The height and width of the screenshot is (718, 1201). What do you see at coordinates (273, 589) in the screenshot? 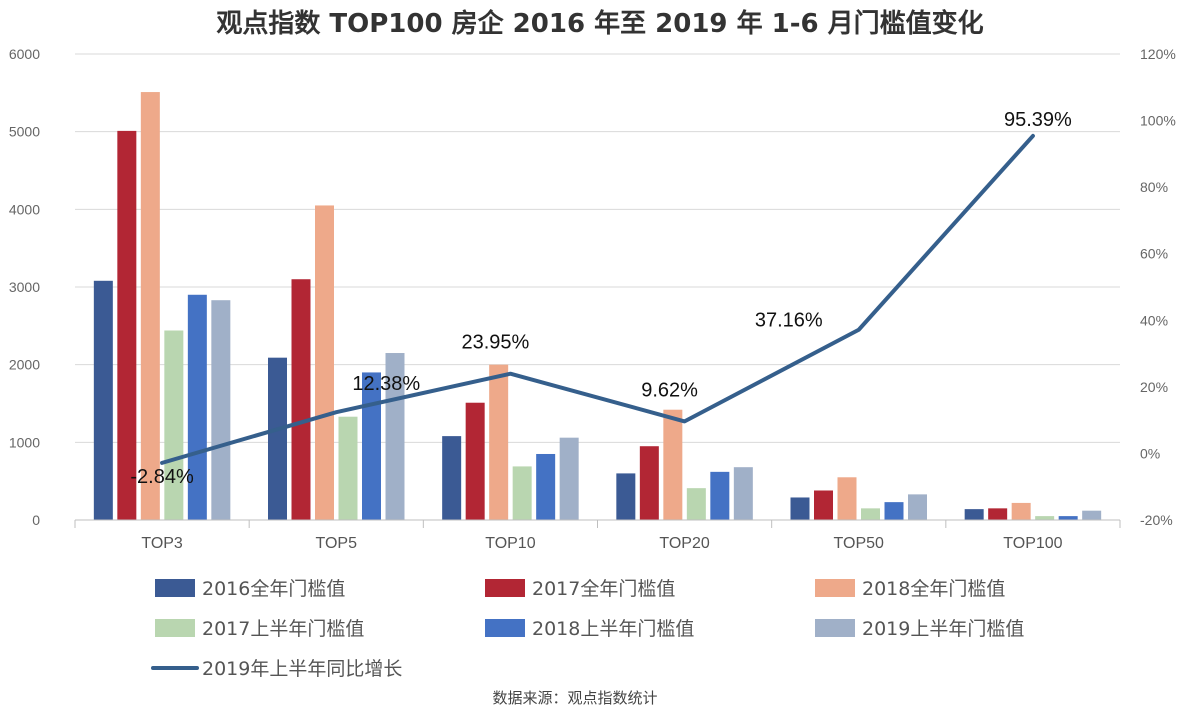
I see `legend-label: 2016全年门槛值` at bounding box center [273, 589].